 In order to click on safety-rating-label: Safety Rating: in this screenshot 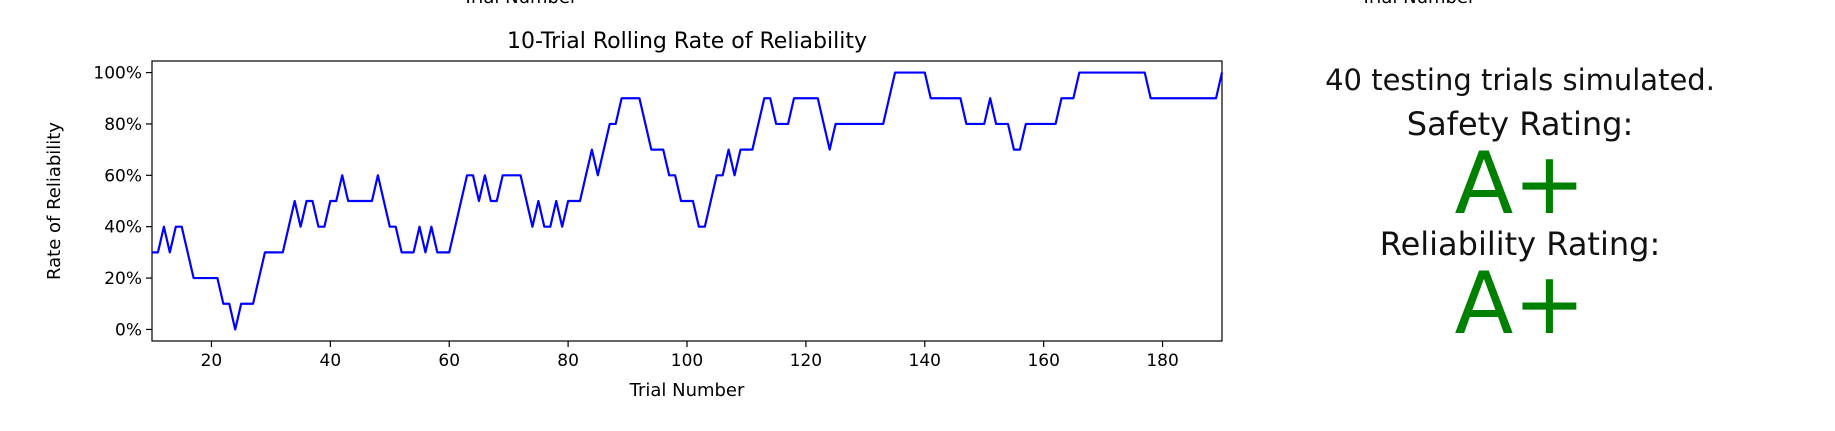, I will do `click(1520, 124)`.